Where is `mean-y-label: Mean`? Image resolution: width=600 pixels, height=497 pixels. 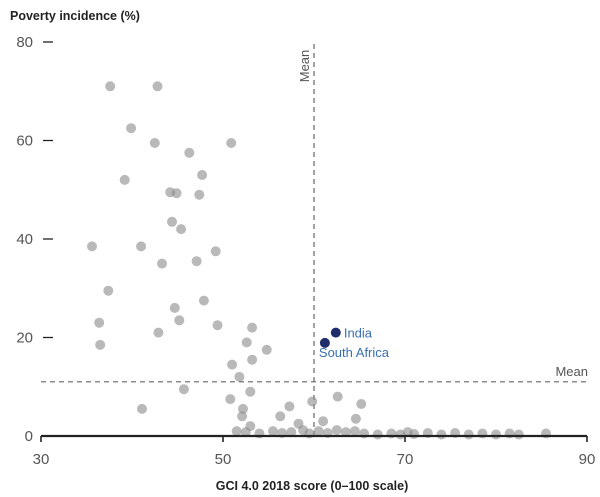 mean-y-label: Mean is located at coordinates (571, 371).